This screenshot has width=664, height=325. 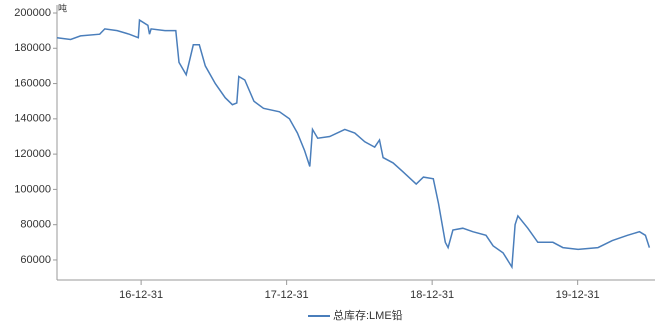 I want to click on x-tick-label: 19-12-31, so click(x=578, y=295).